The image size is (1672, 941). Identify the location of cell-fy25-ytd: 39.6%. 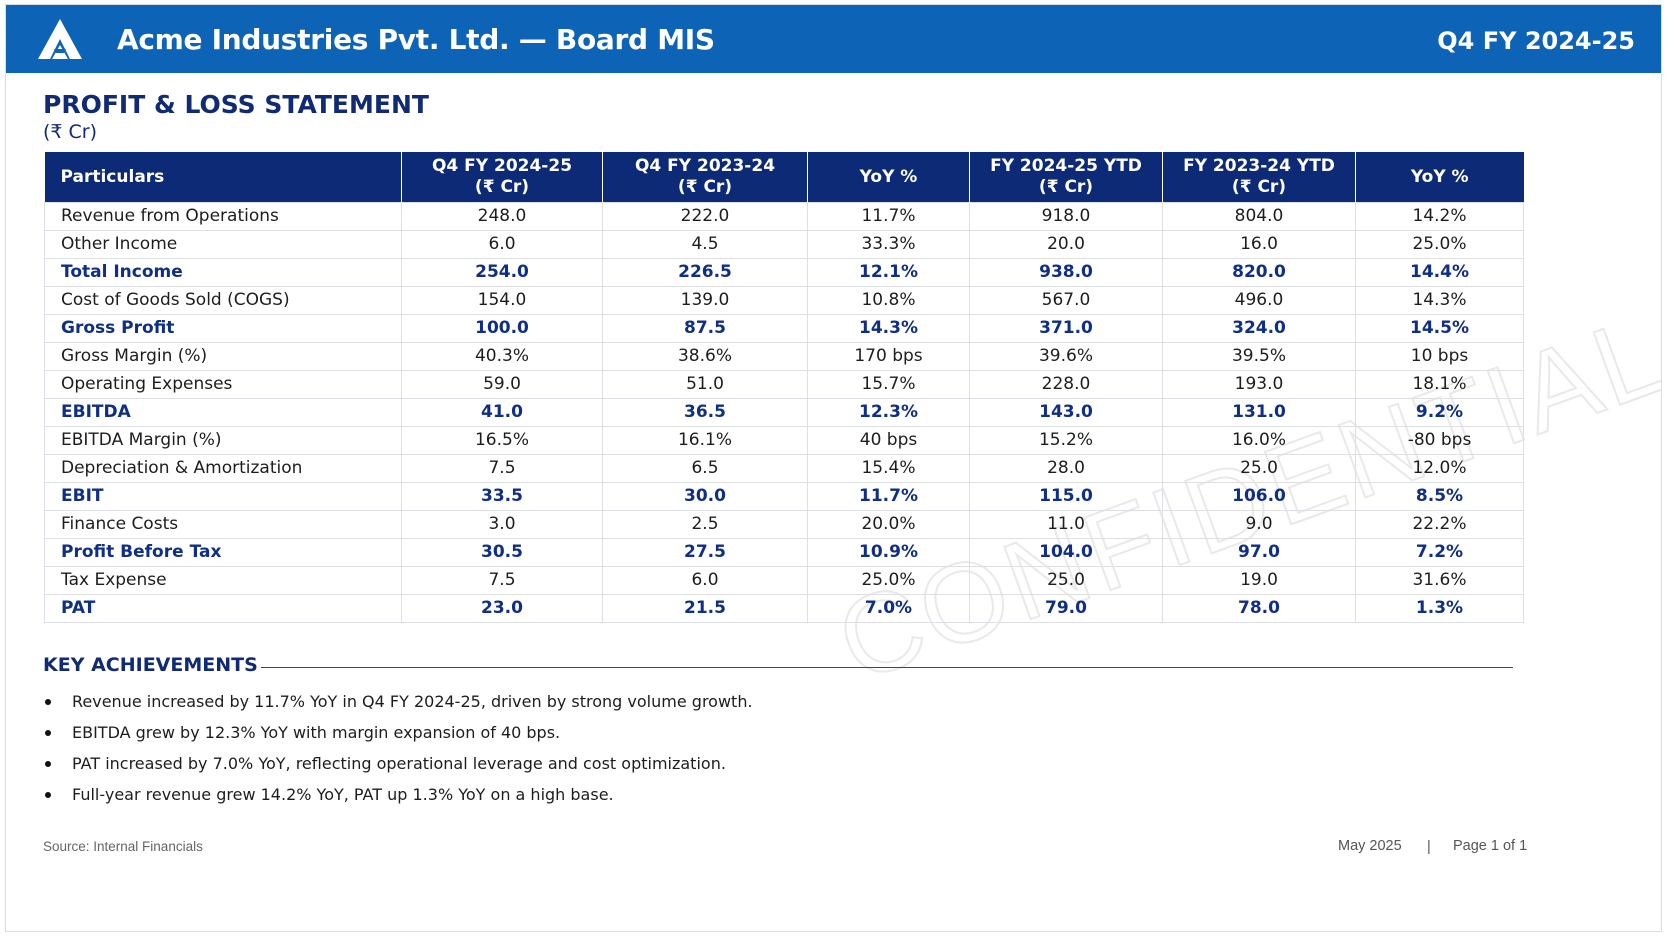
(1066, 356).